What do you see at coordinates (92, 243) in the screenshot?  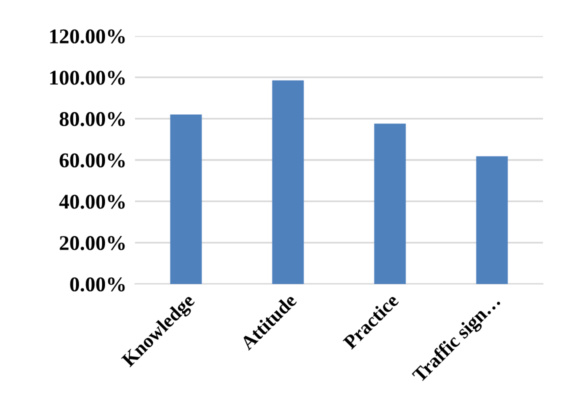 I see `y-tick-label: 20.00%` at bounding box center [92, 243].